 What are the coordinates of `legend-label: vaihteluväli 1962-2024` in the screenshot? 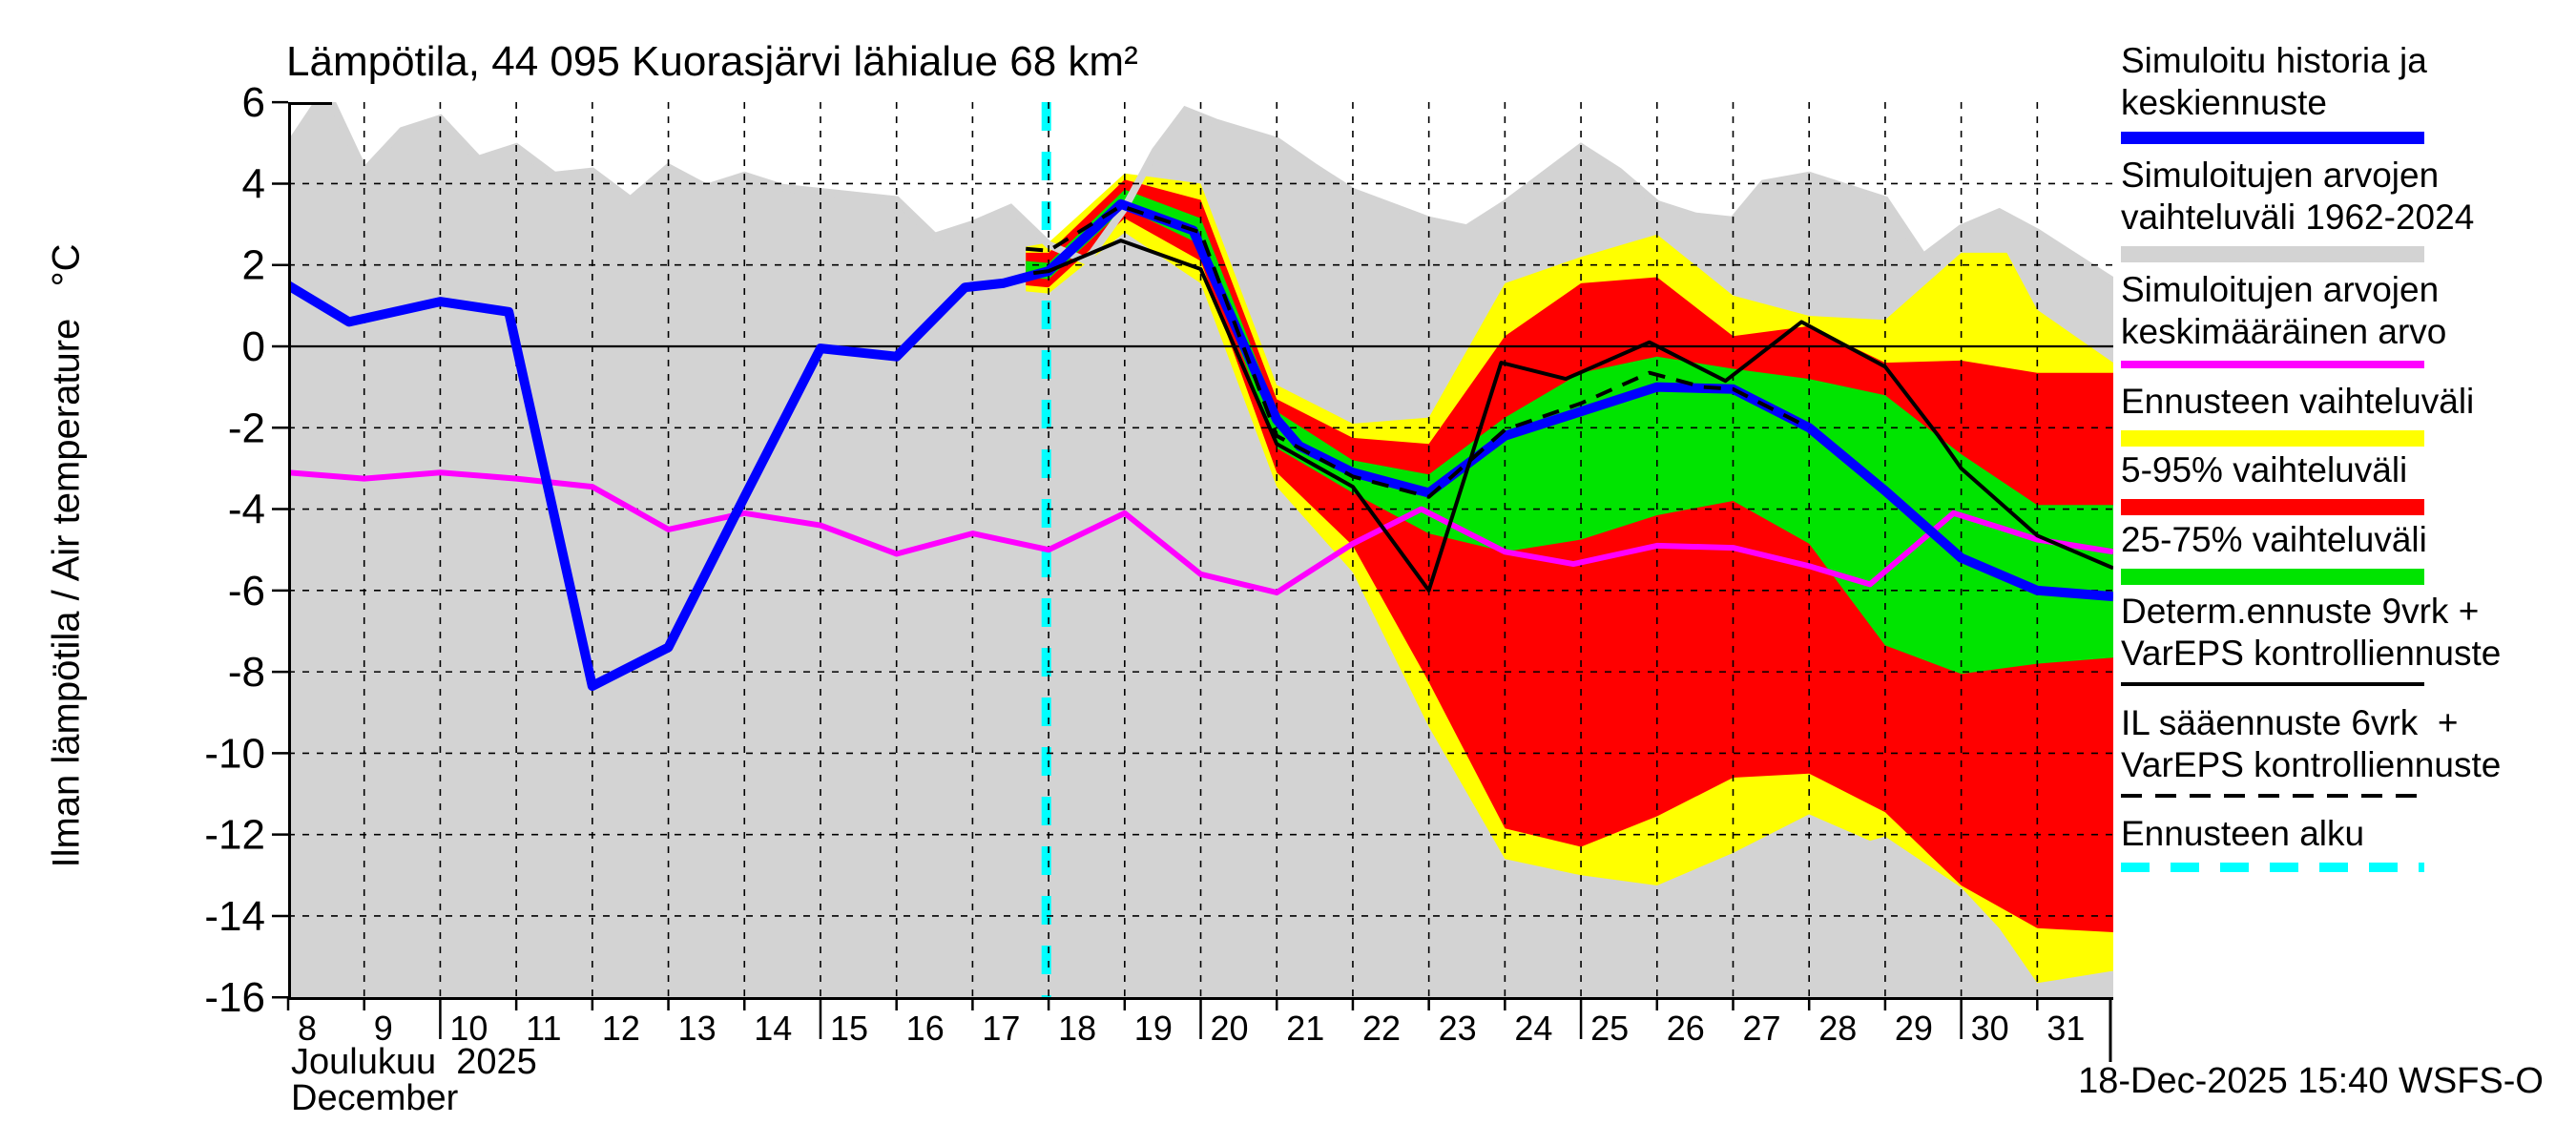 It's located at (2298, 218).